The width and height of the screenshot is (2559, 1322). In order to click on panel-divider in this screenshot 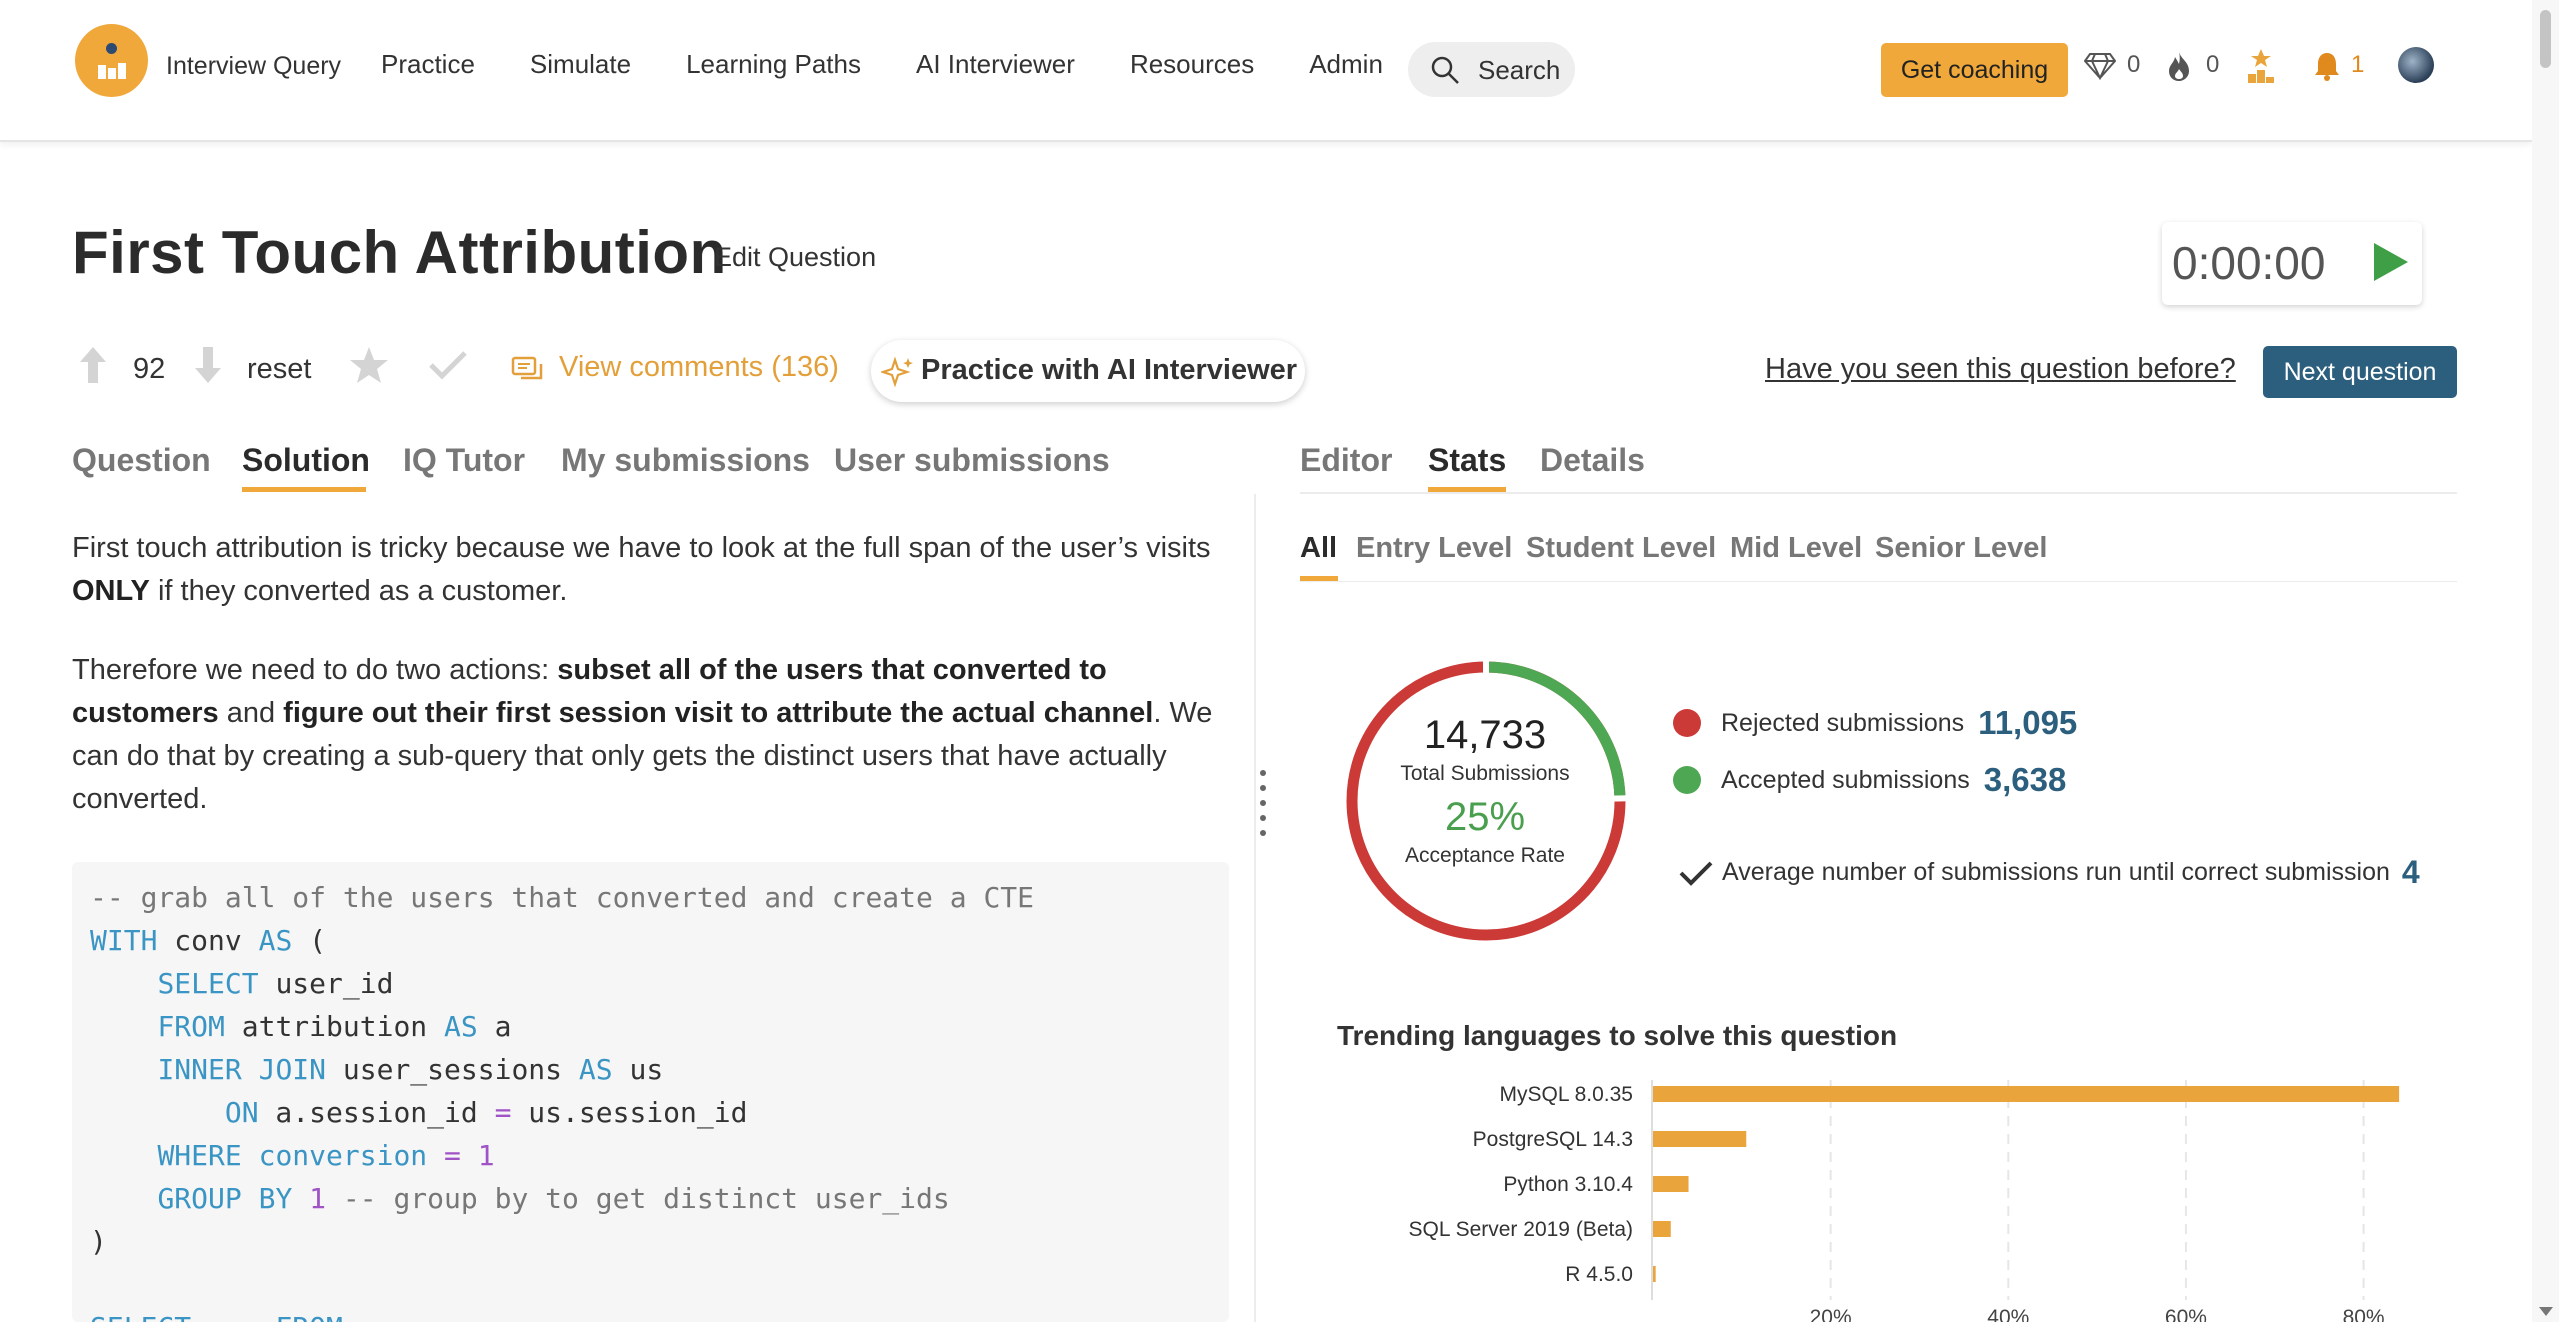, I will do `click(1255, 908)`.